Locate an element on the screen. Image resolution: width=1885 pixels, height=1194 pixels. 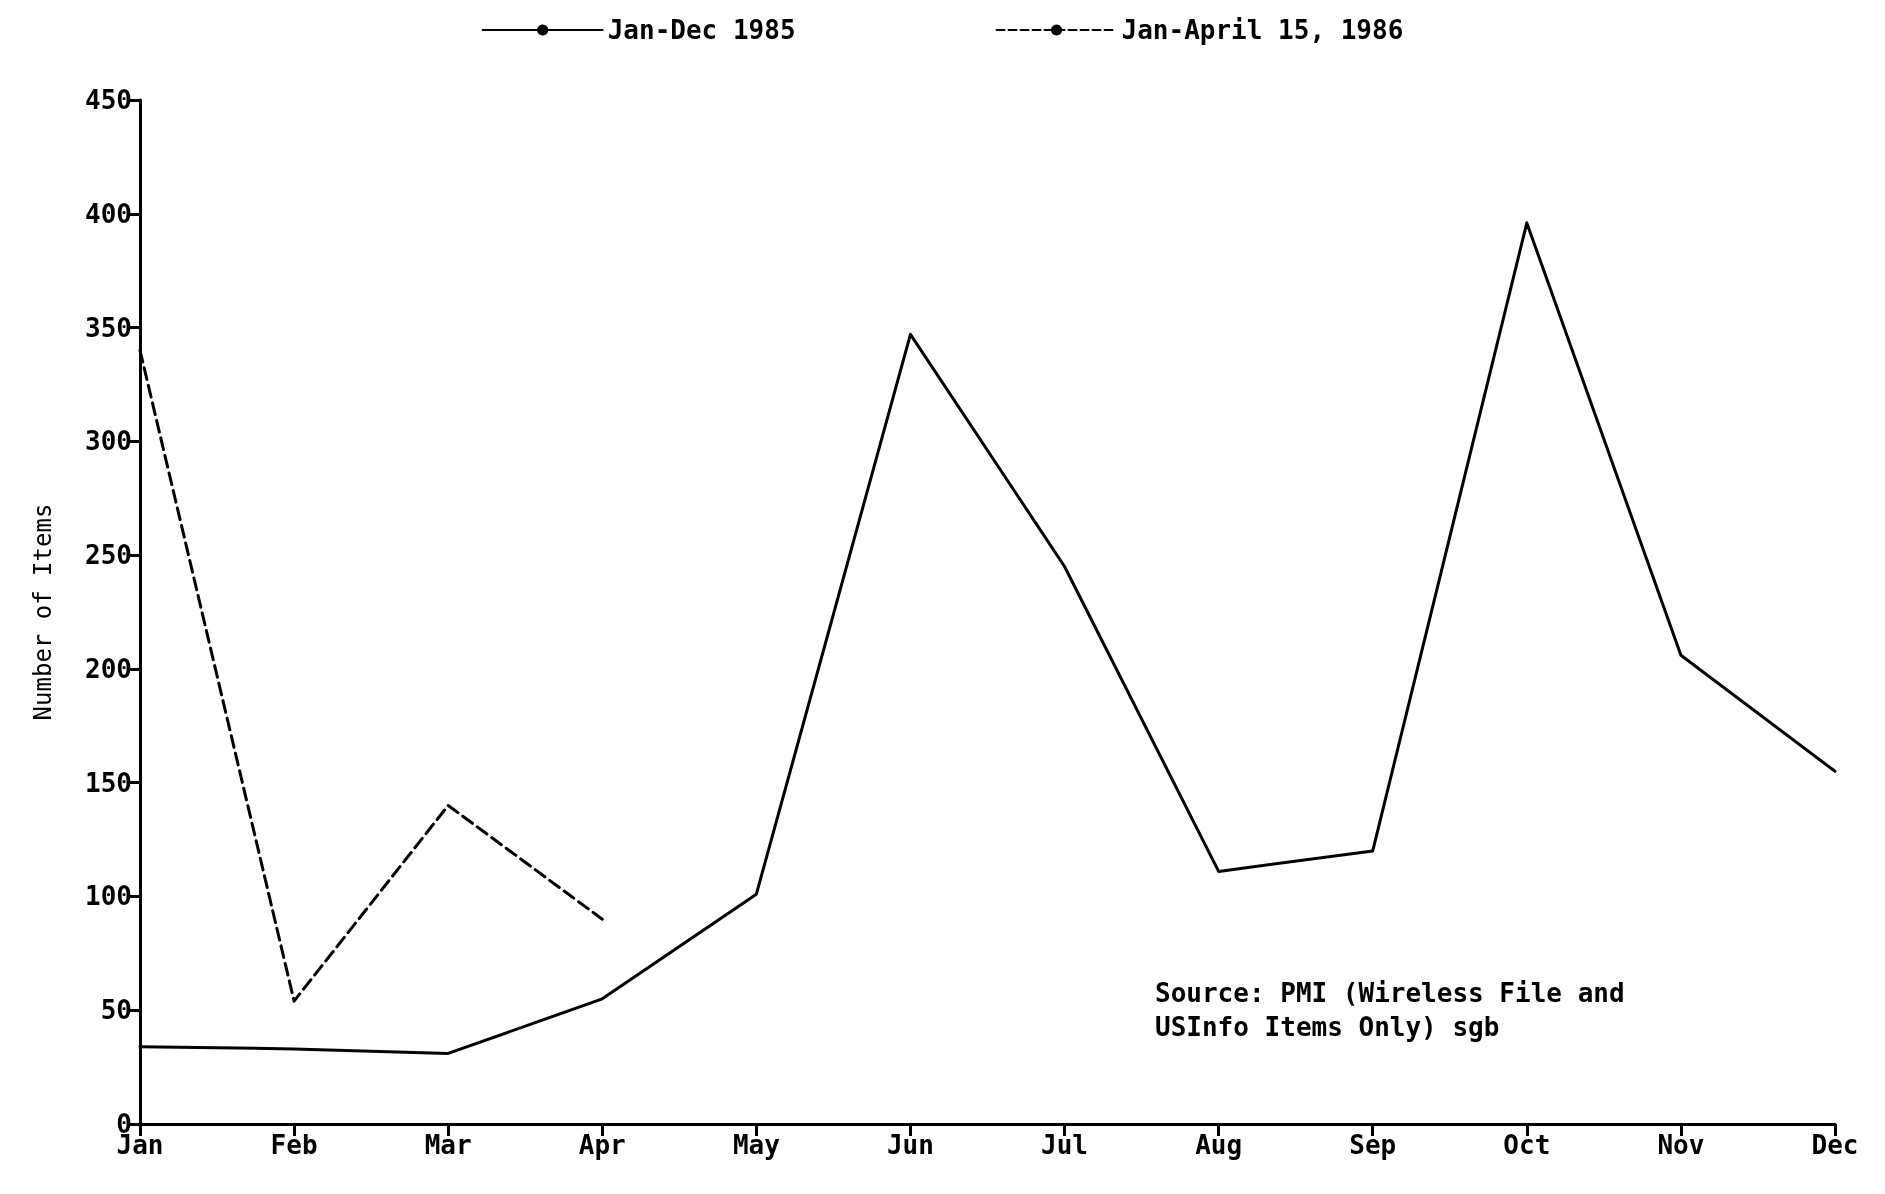
x-tick-label: Aug is located at coordinates (1219, 1145).